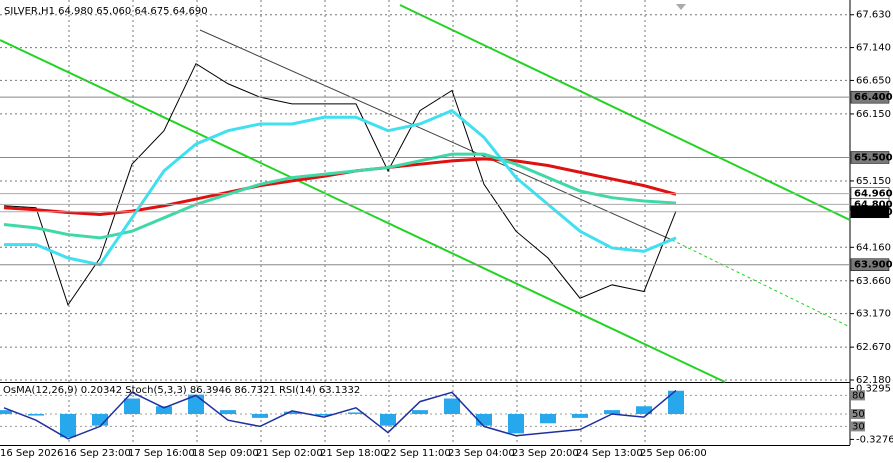 The image size is (893, 463). I want to click on chart-title: SILVER,H1 64.980 65.060 64.675 64.690, so click(106, 11).